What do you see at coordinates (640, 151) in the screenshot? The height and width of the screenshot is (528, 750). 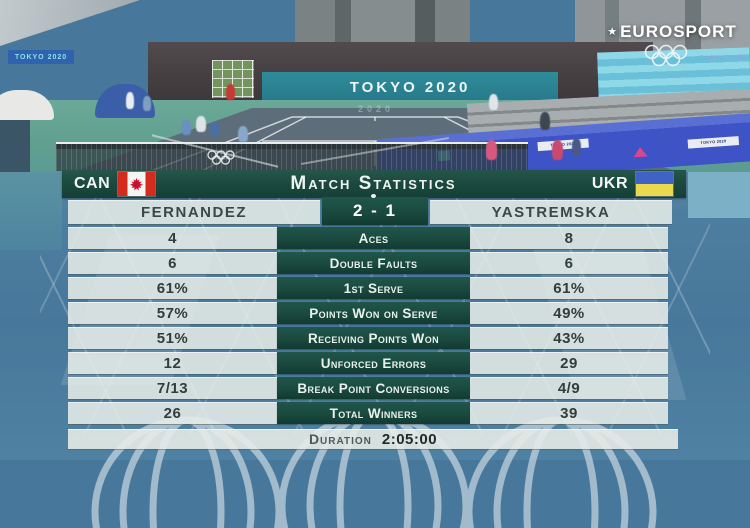 I see `barrier-accent` at bounding box center [640, 151].